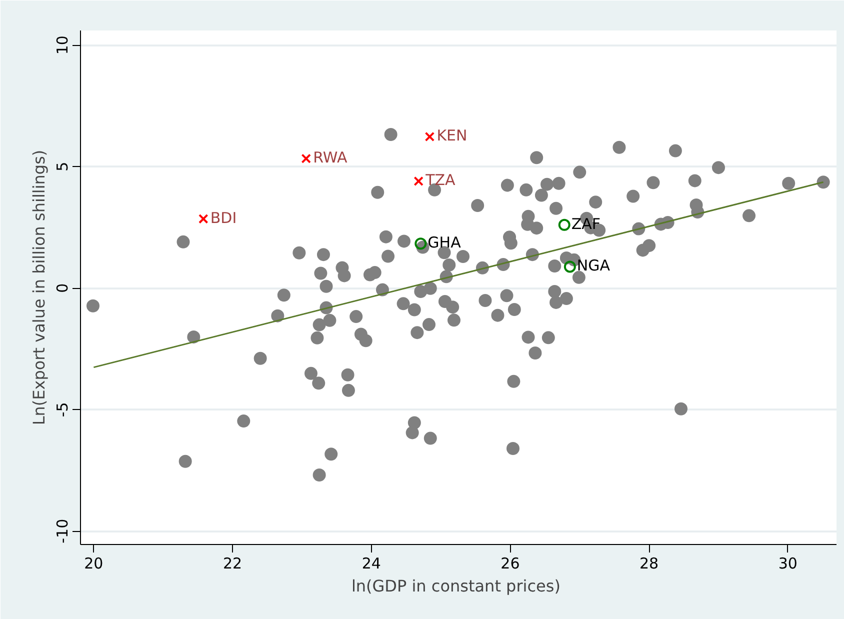  What do you see at coordinates (455, 586) in the screenshot?
I see `x-axis-title: ln(GDP in constant prices)` at bounding box center [455, 586].